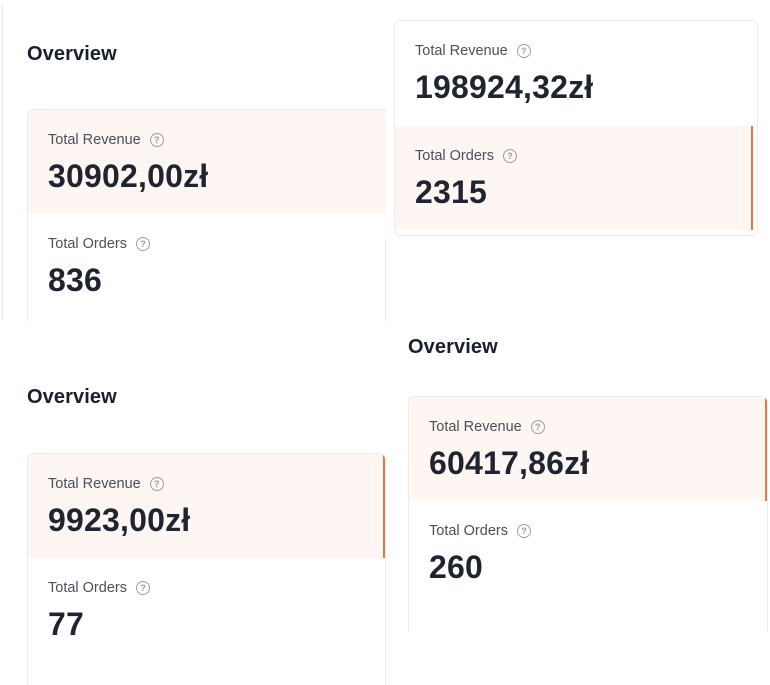 This screenshot has height=685, width=770. What do you see at coordinates (574, 178) in the screenshot?
I see `metric-total-orders: Total Orders ? 2315` at bounding box center [574, 178].